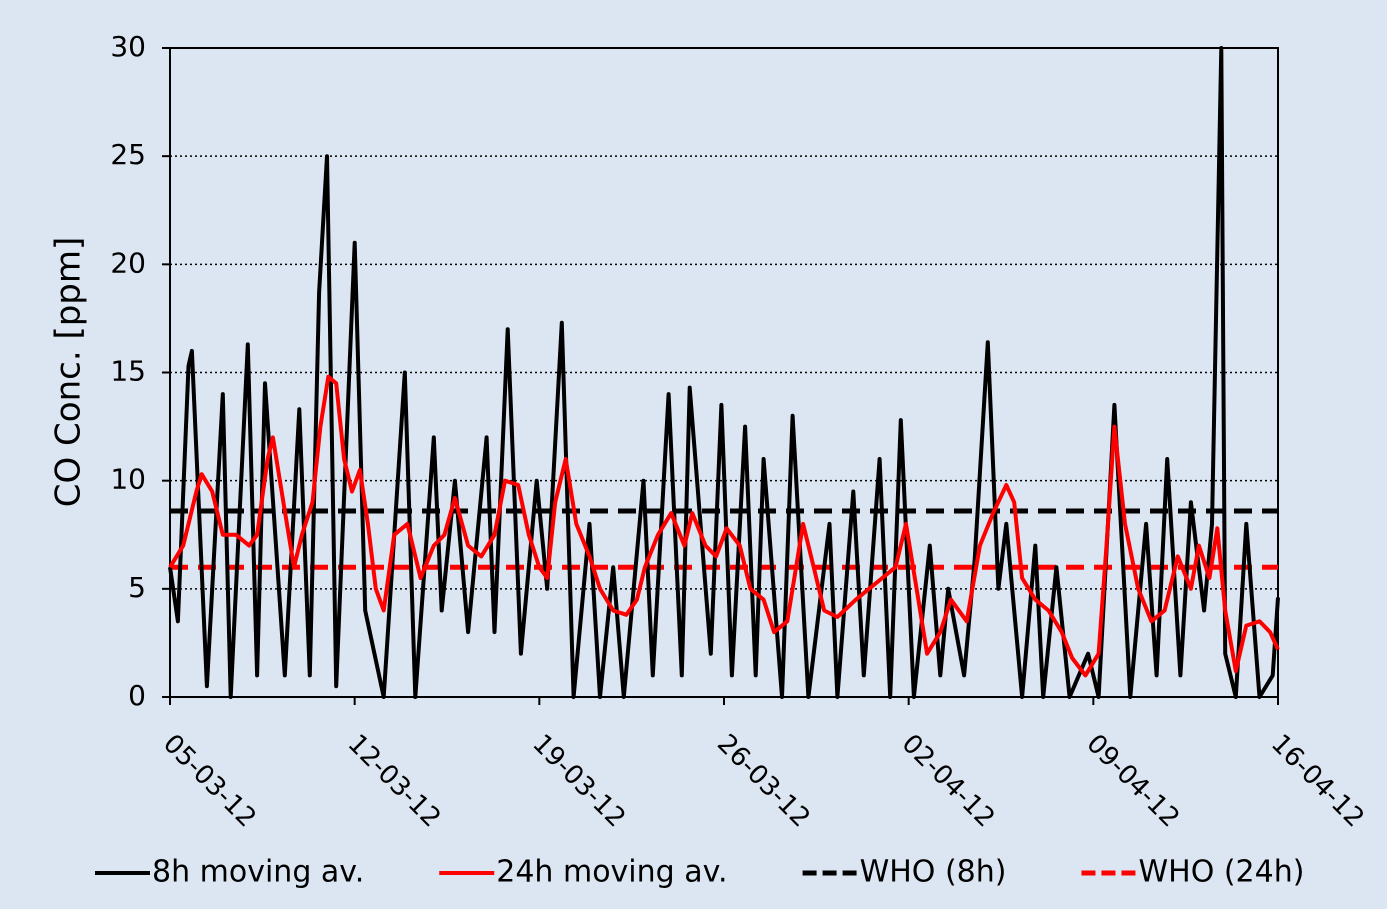 The image size is (1387, 909). I want to click on y-tick-label: 30, so click(128, 46).